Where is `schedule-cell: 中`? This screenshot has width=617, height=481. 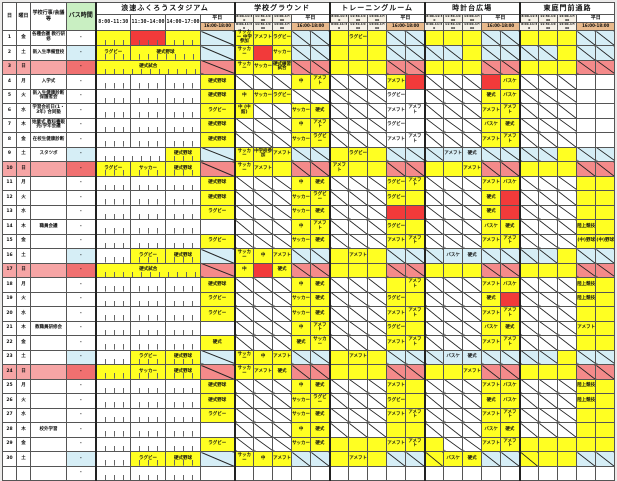
schedule-cell: 中 is located at coordinates (244, 270).